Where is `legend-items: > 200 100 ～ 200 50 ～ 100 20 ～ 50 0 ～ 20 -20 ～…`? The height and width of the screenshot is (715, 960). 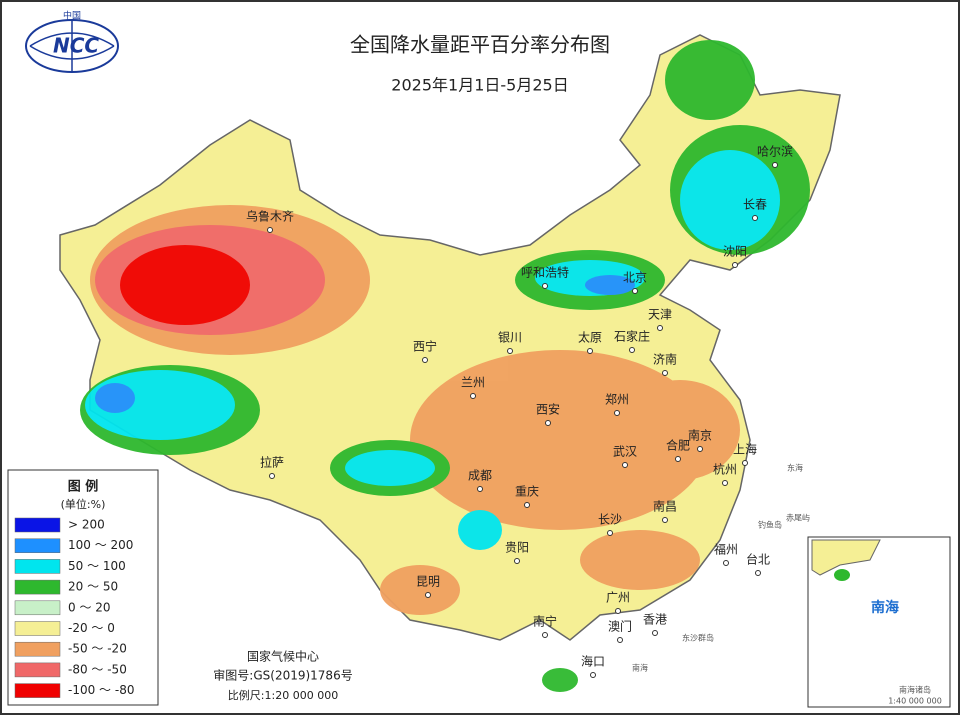
legend-items: > 200 100 ～ 200 50 ～ 100 20 ～ 50 0 ～ 20 -20 ～… is located at coordinates (74, 607).